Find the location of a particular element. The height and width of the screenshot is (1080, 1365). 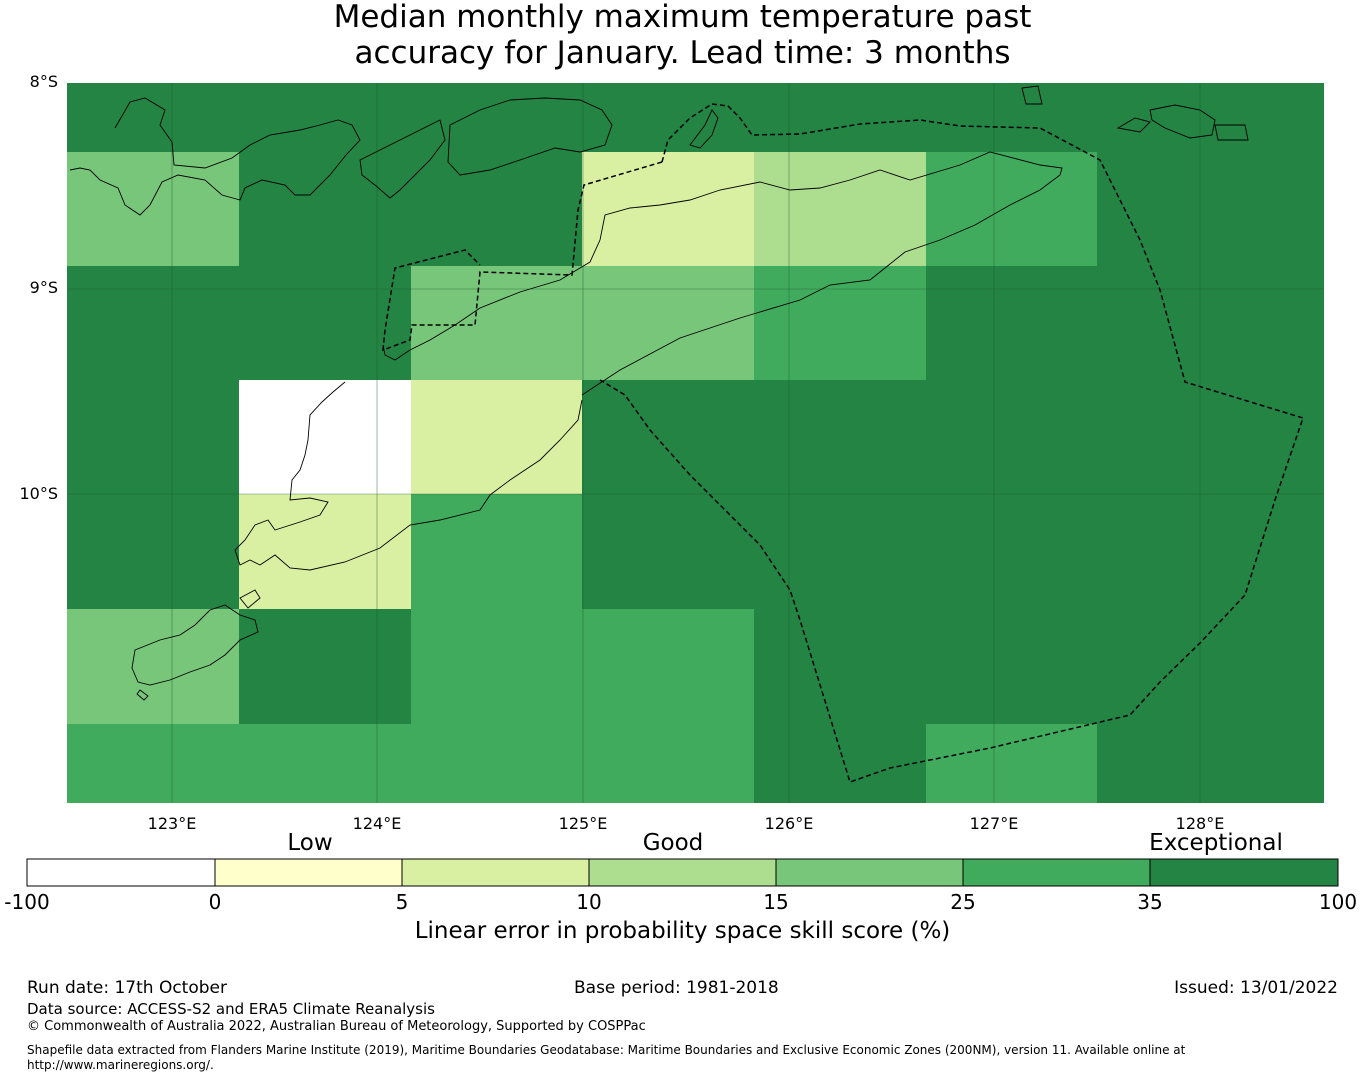

lon-label-125e: 125°E is located at coordinates (583, 823).